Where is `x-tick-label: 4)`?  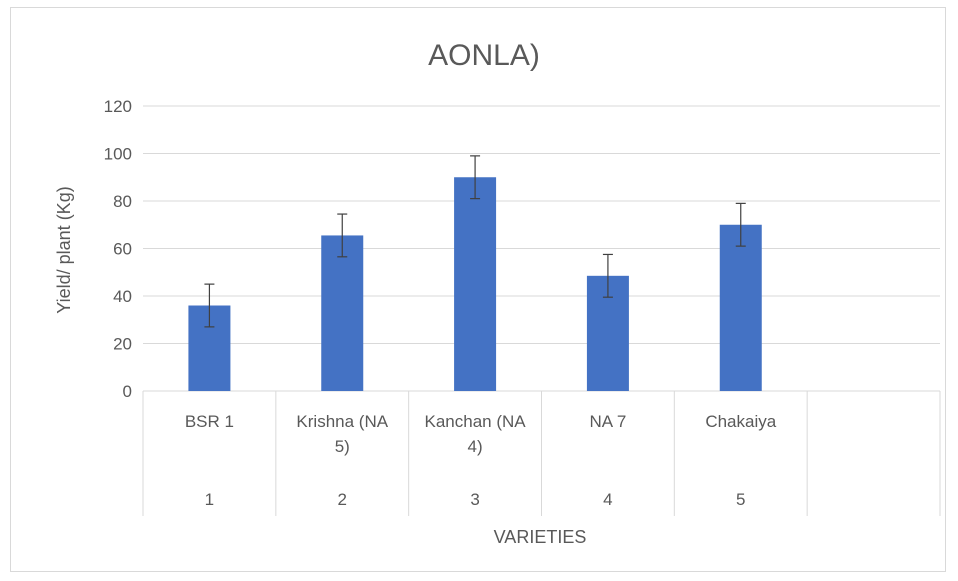 x-tick-label: 4) is located at coordinates (475, 446).